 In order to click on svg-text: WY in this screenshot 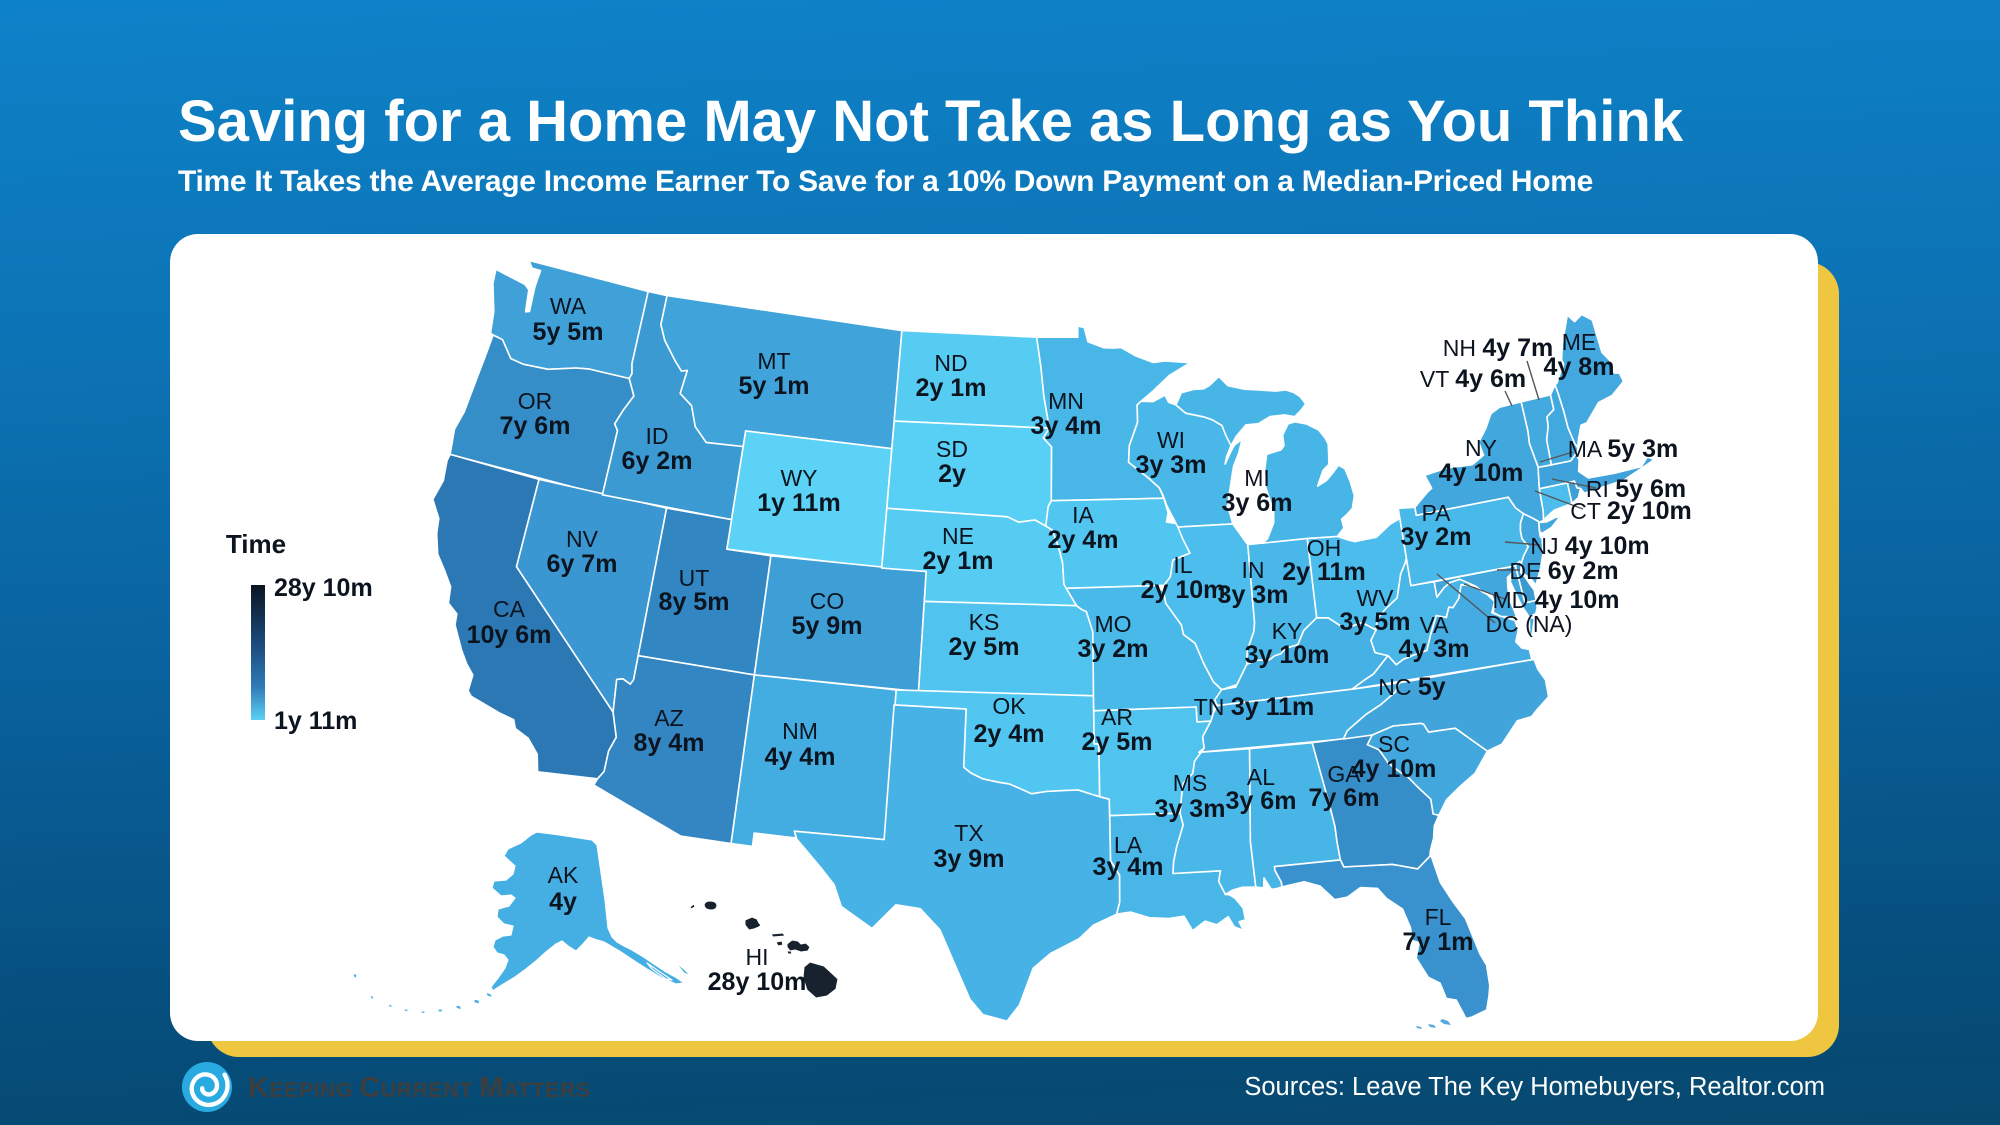, I will do `click(798, 478)`.